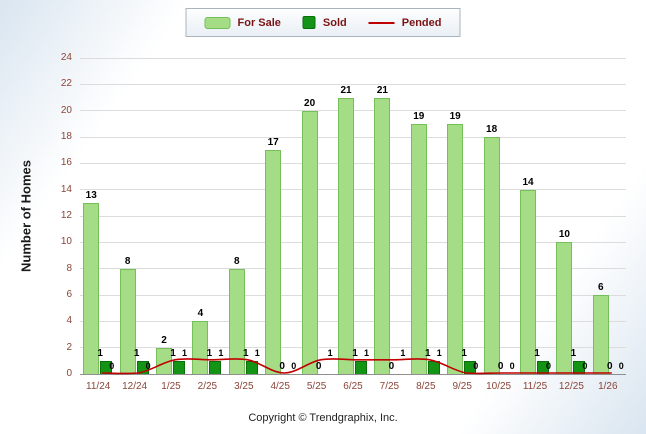 This screenshot has width=646, height=434. I want to click on pended-swatch-icon, so click(381, 22).